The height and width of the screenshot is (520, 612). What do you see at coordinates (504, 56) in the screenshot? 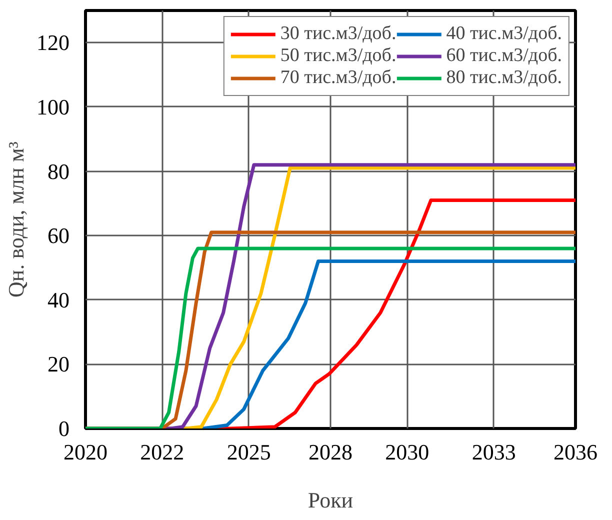
I see `legend-label: 60 тис.м3/доб.` at bounding box center [504, 56].